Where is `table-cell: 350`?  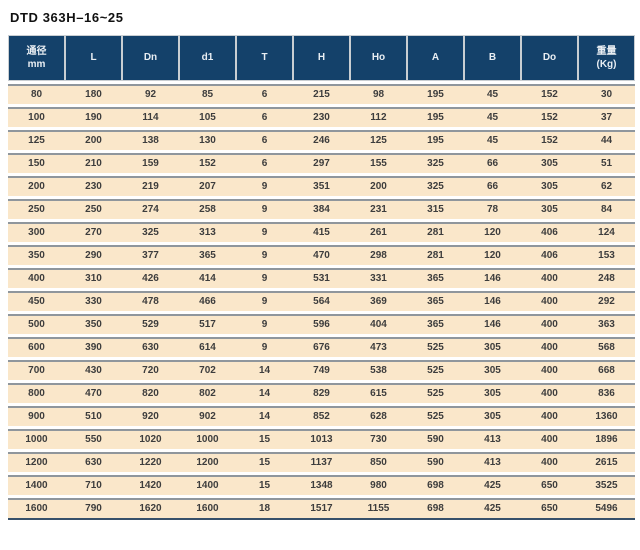
table-cell: 350 is located at coordinates (36, 255).